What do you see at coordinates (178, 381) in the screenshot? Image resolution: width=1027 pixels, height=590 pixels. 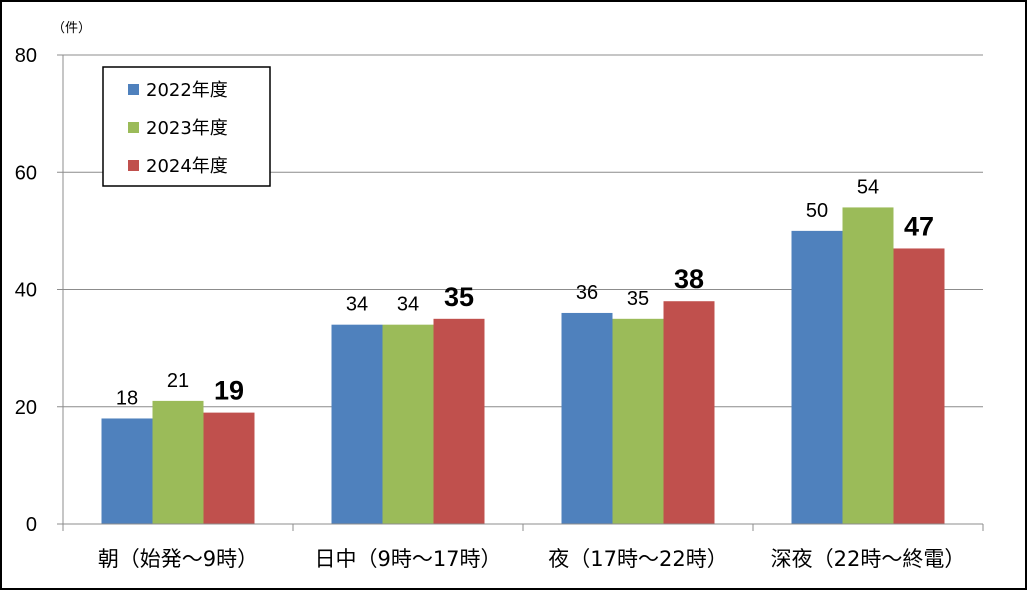 I see `data-label: 21` at bounding box center [178, 381].